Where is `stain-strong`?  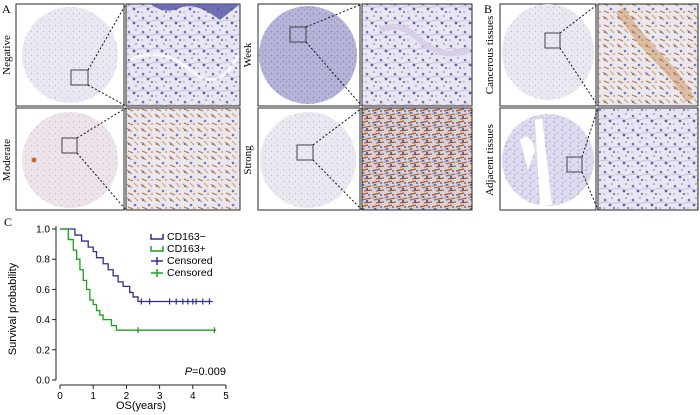 stain-strong is located at coordinates (365, 159).